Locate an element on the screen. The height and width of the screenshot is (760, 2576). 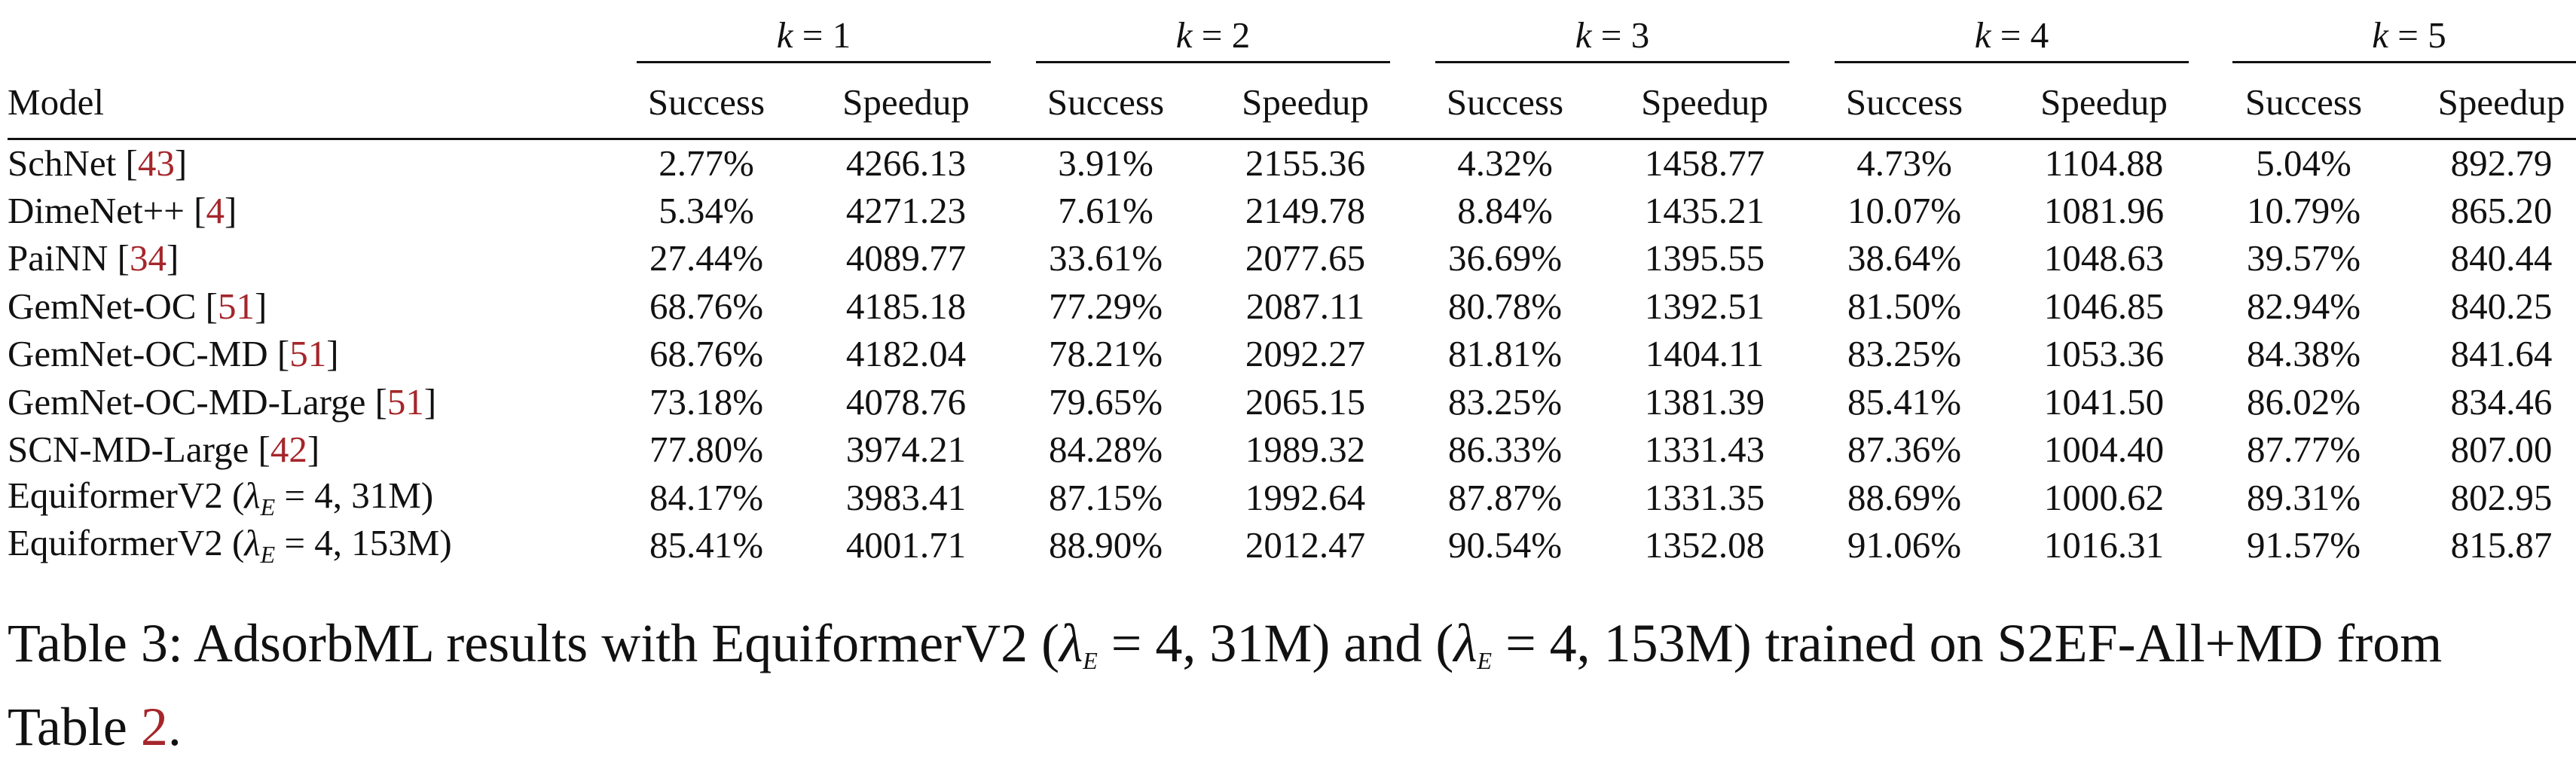
speedup-cell: 4001.71 is located at coordinates (906, 545).